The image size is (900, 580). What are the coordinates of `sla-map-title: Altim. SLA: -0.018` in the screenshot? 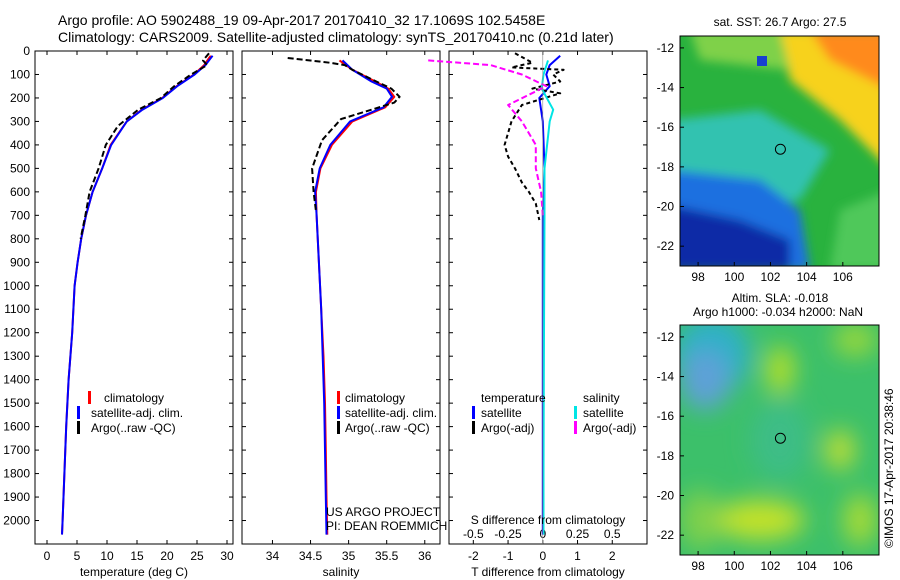 It's located at (780, 298).